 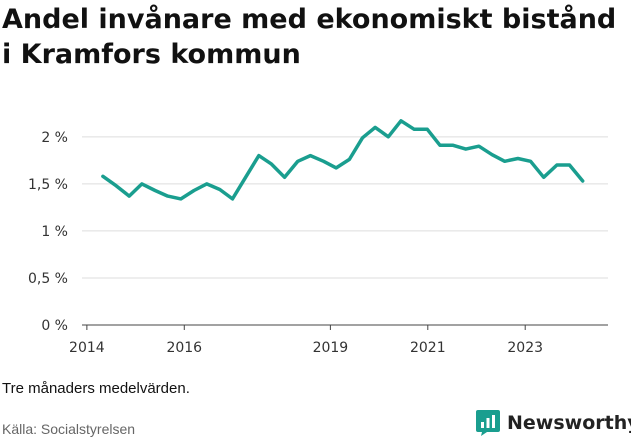 What do you see at coordinates (569, 423) in the screenshot?
I see `brand-name: Newsworthy` at bounding box center [569, 423].